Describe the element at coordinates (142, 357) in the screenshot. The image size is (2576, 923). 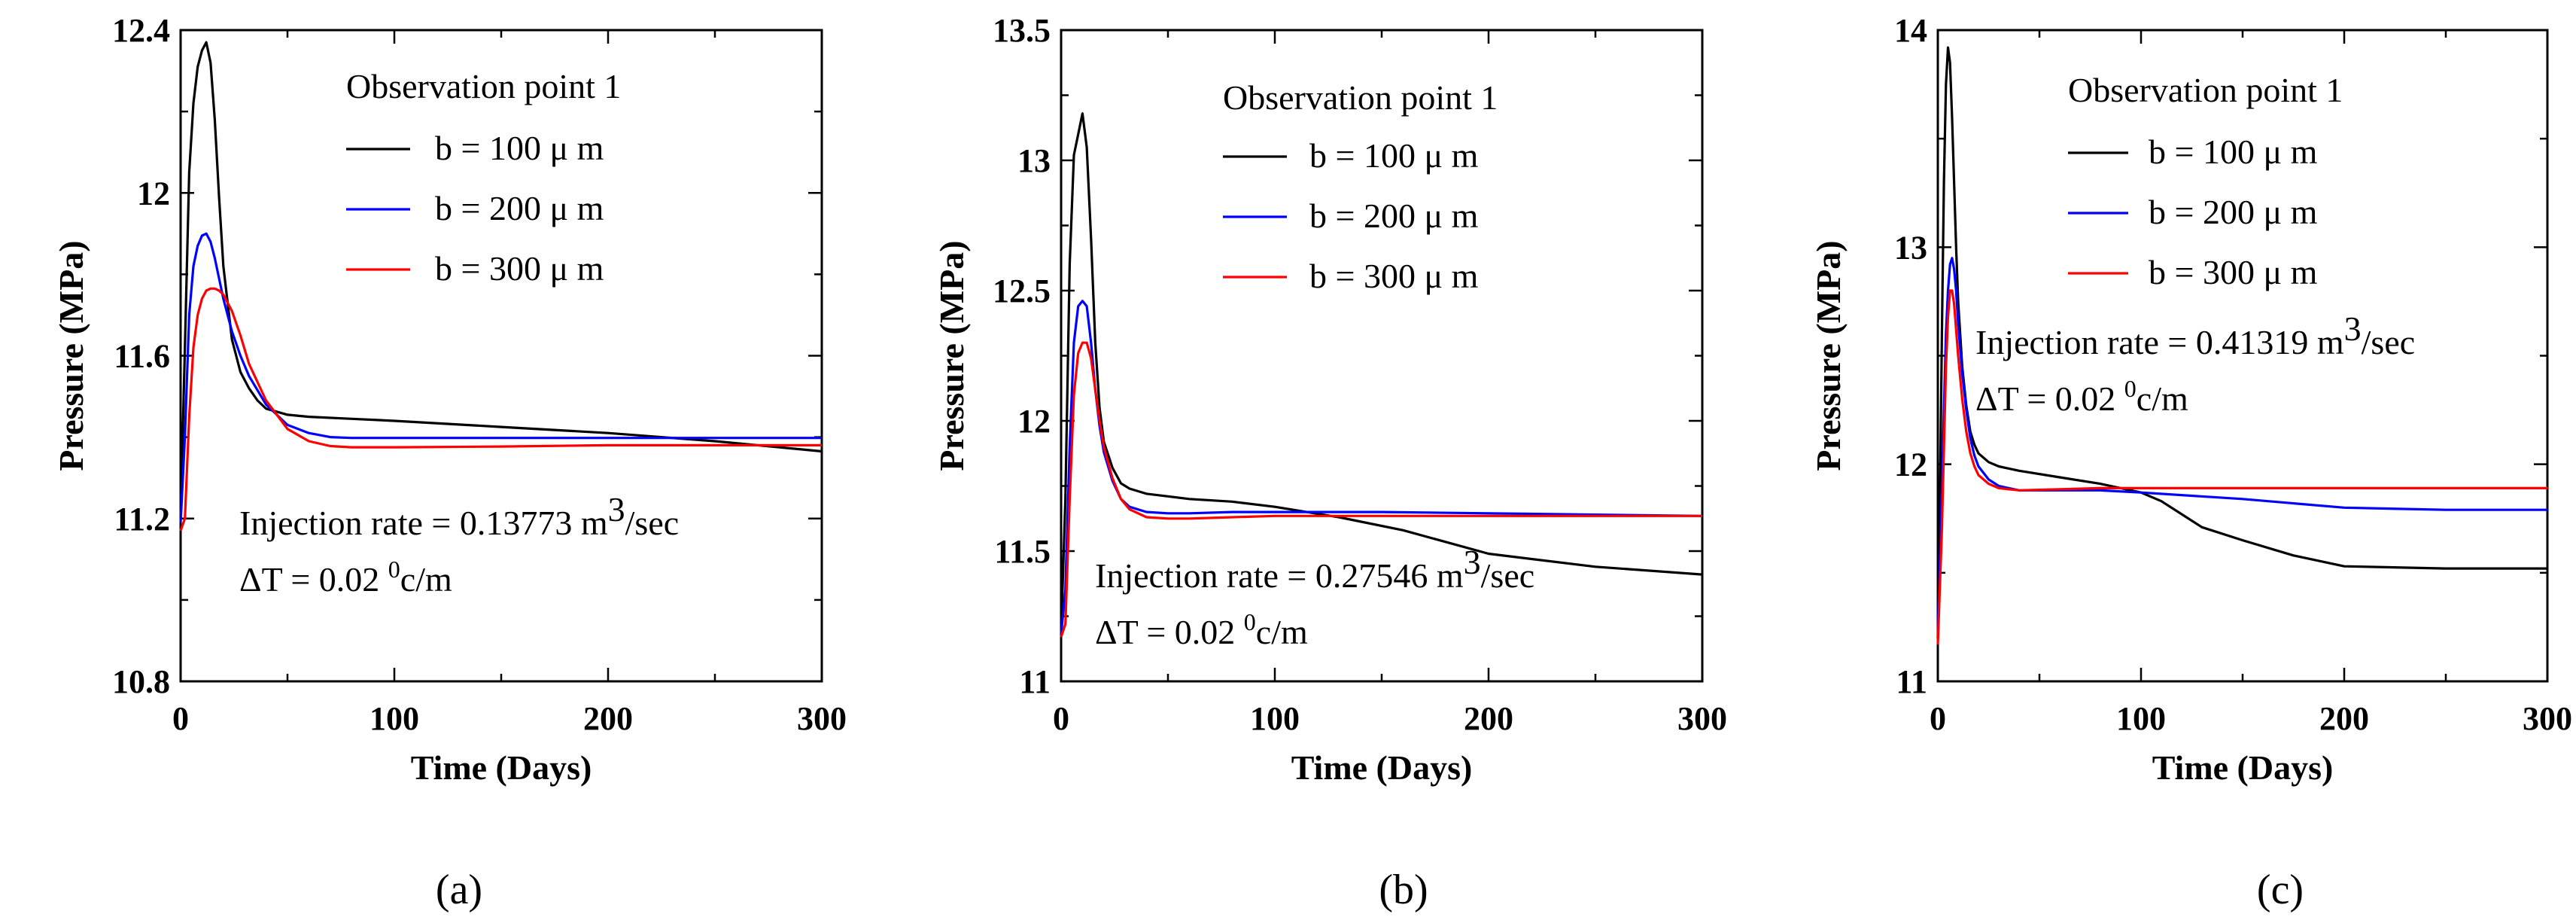
I see `y-tick-label: 11.6` at that location.